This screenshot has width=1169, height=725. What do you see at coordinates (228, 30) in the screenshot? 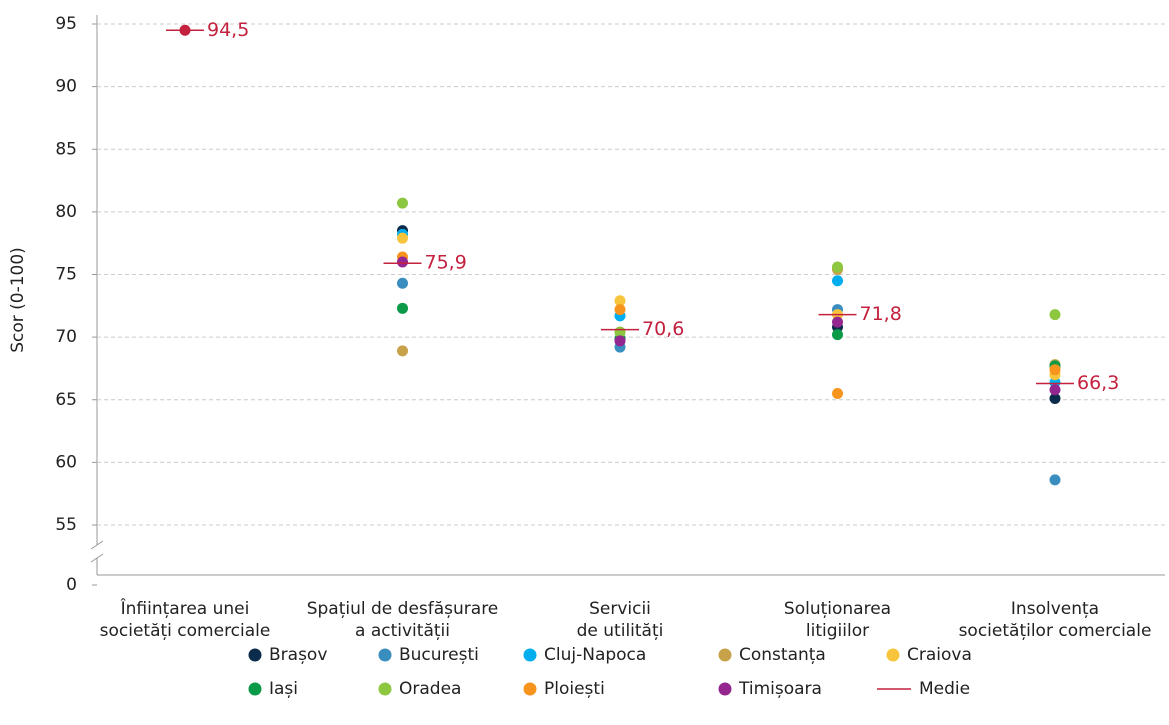
I see `data-label: 94,5` at bounding box center [228, 30].